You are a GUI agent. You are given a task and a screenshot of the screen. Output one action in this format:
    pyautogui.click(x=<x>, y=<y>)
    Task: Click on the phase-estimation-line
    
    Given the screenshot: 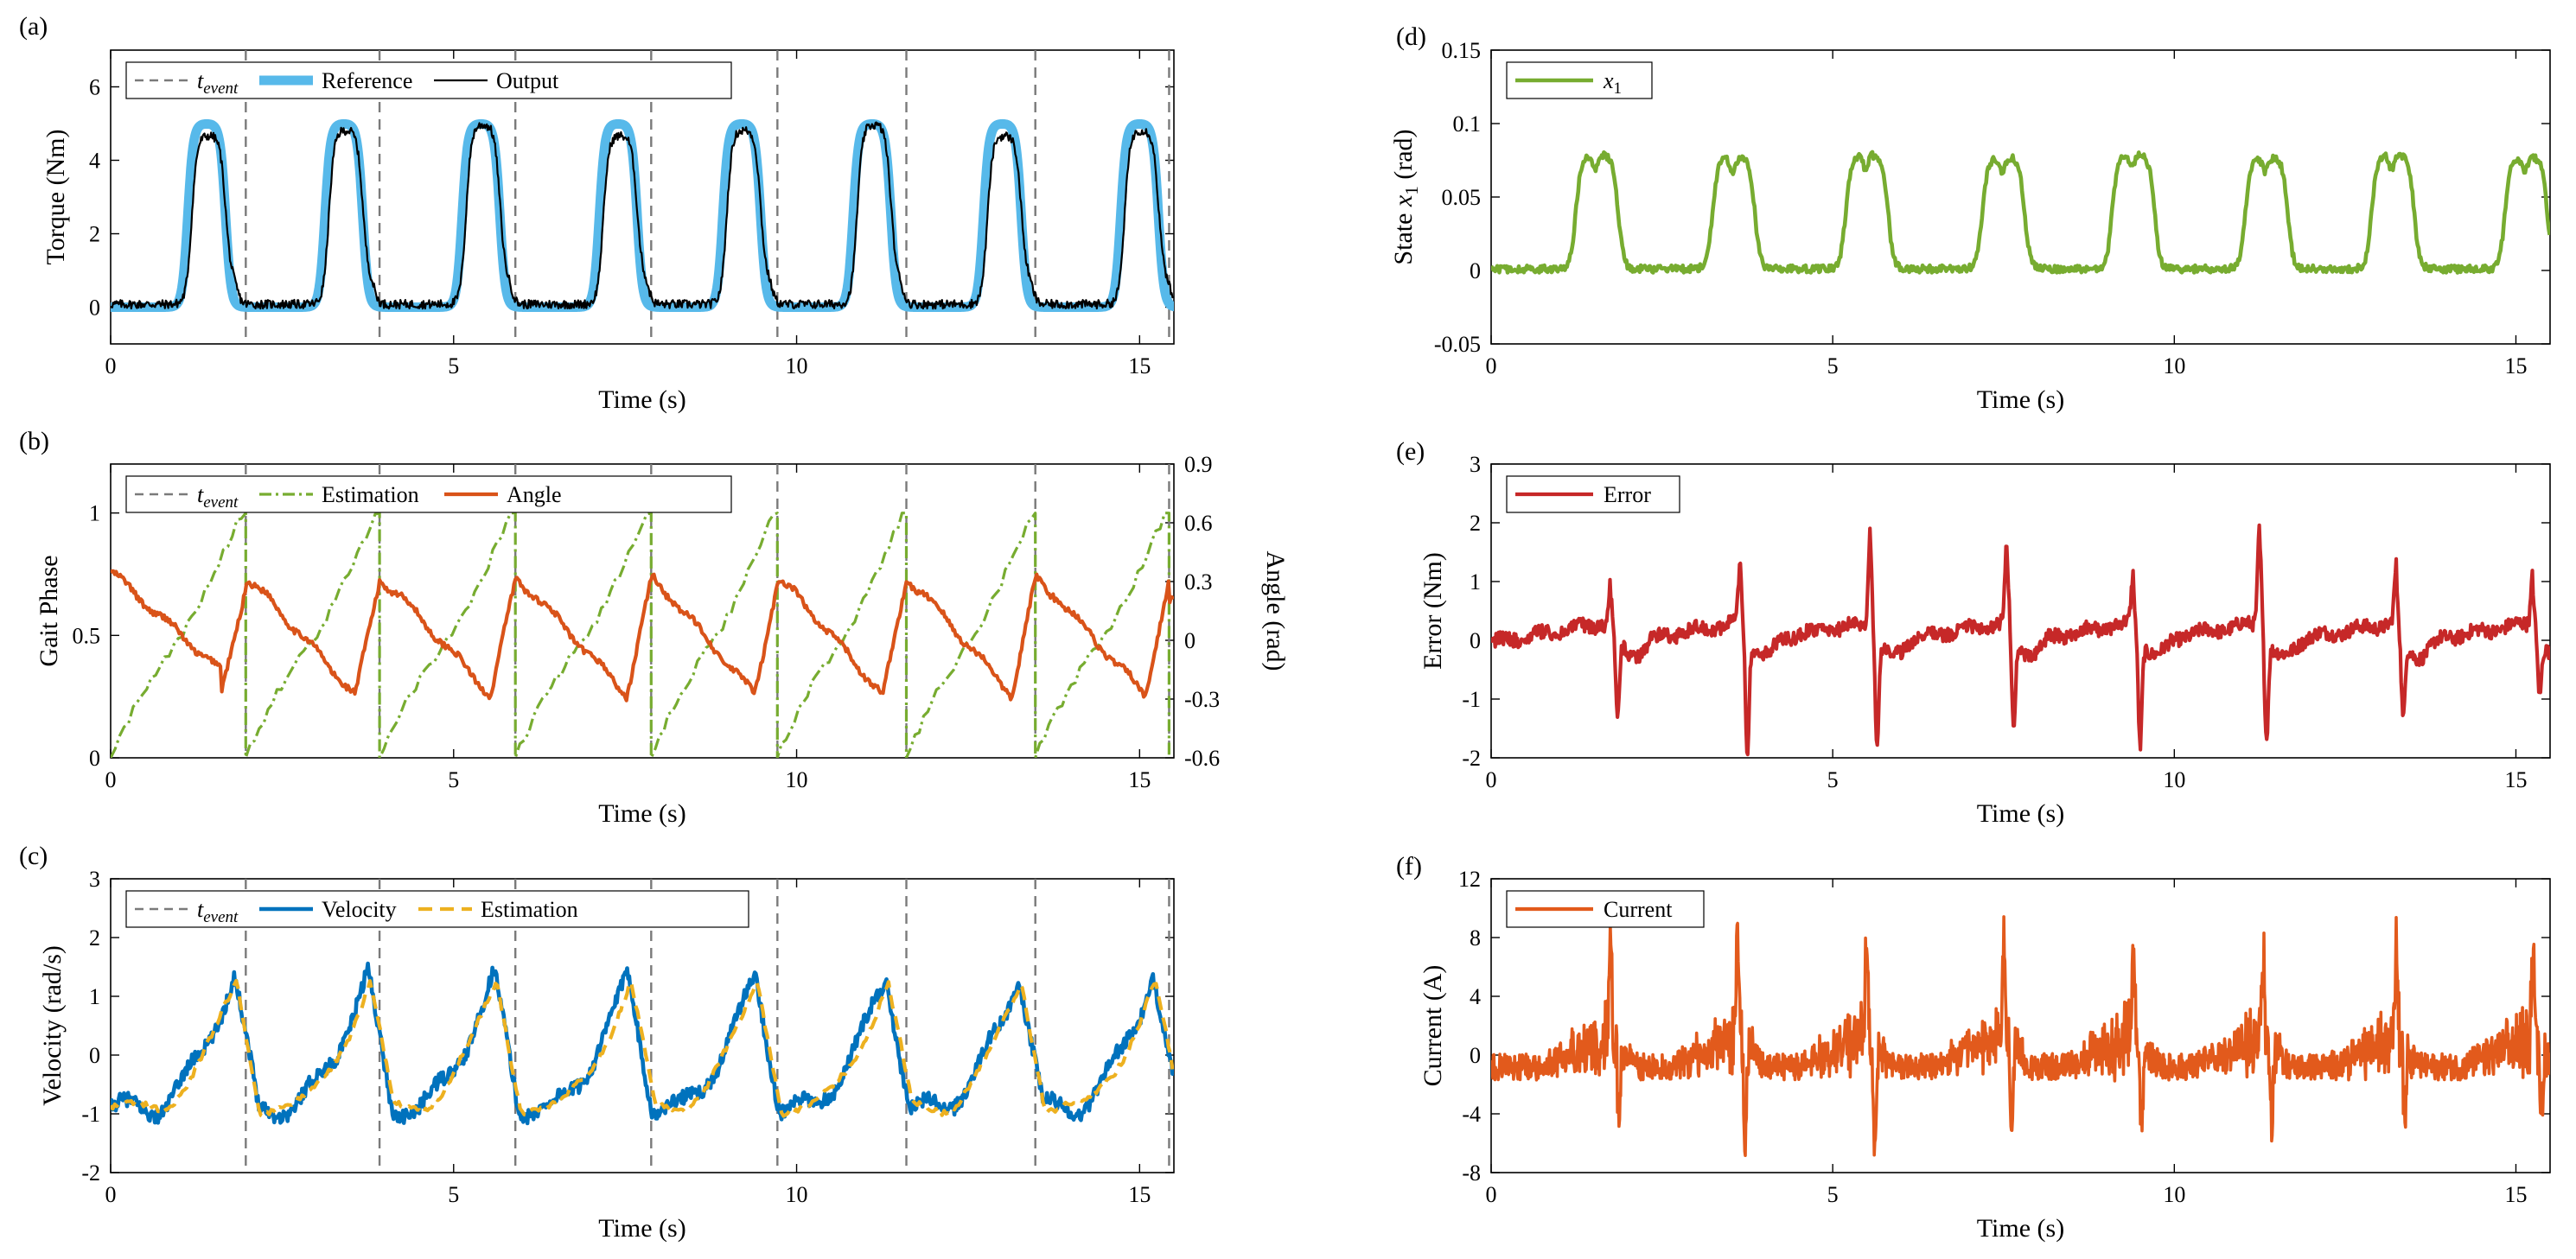 What is the action you would take?
    pyautogui.click(x=640, y=635)
    